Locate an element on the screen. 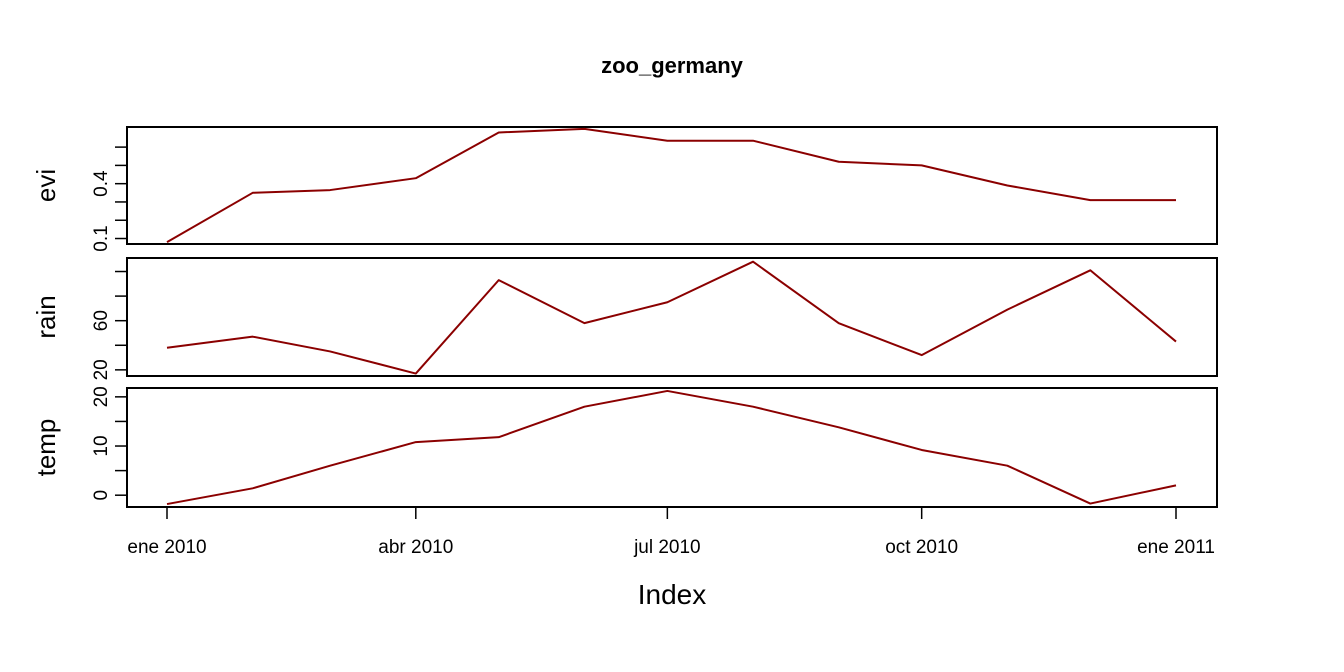 Image resolution: width=1344 pixels, height=672 pixels. x-tick-label: ene 2010 is located at coordinates (166, 547).